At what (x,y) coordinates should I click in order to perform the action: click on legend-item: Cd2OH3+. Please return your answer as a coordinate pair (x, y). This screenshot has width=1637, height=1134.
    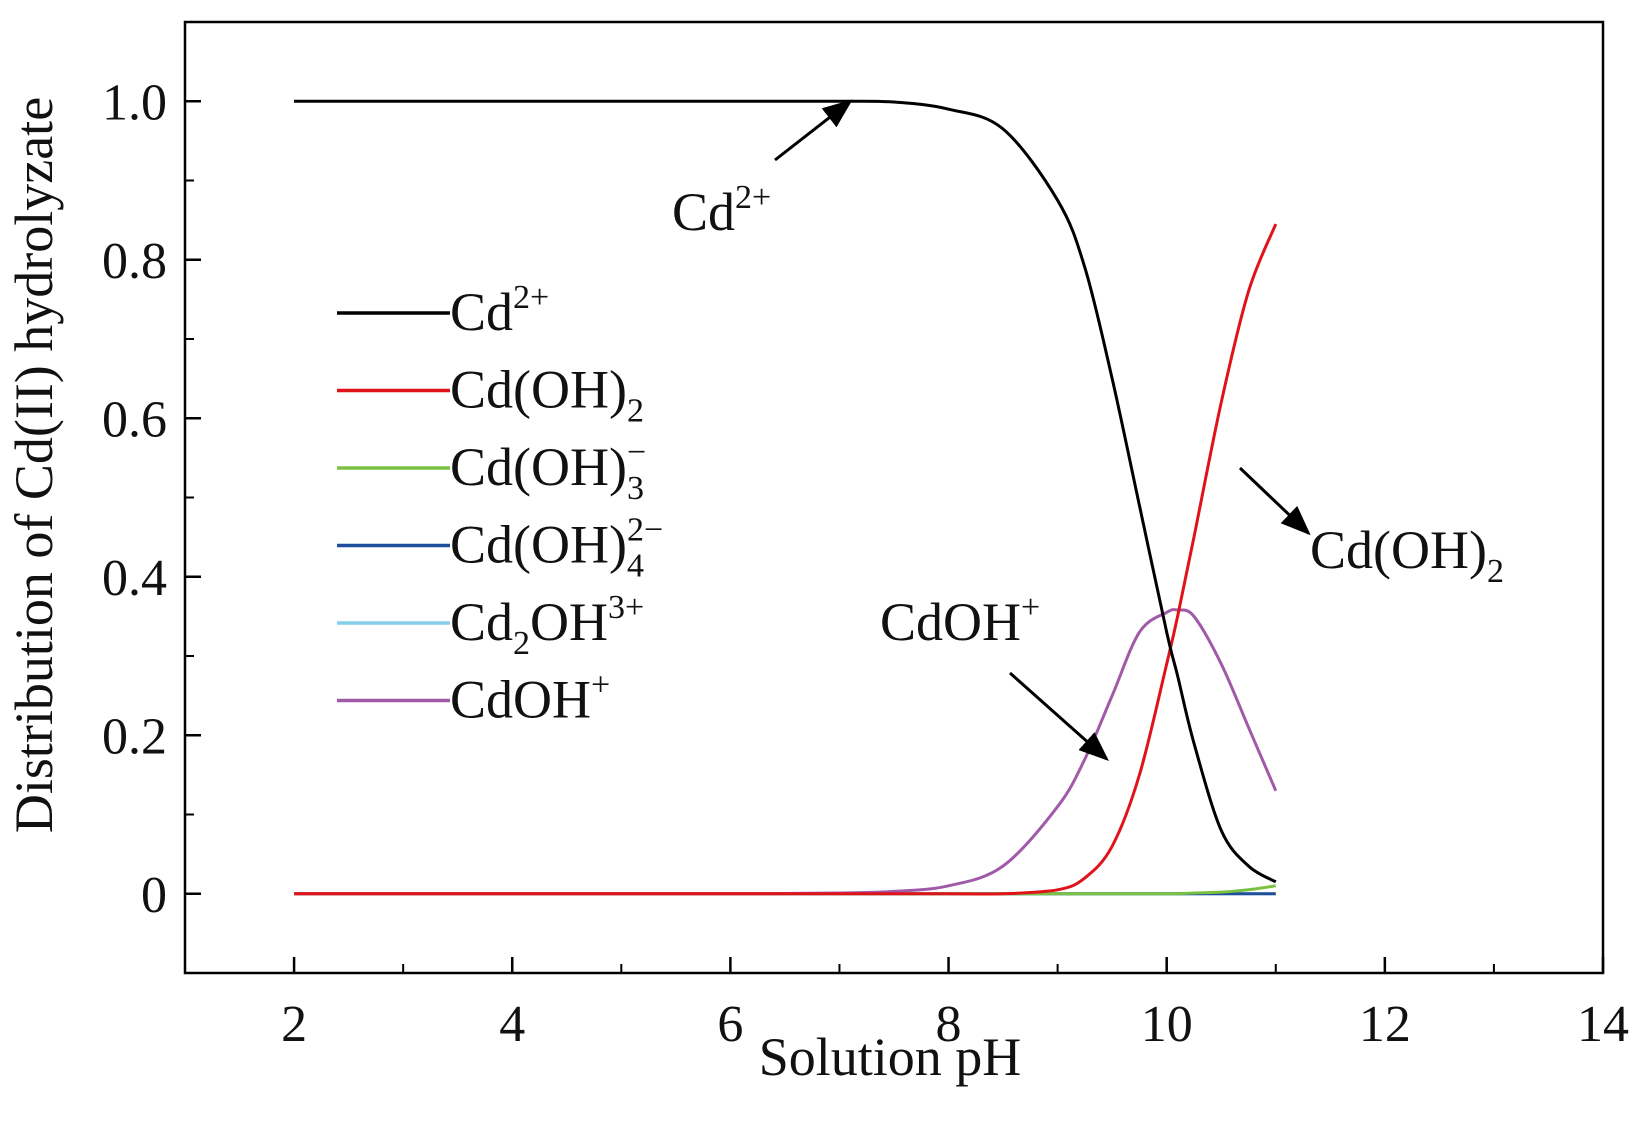
    Looking at the image, I should click on (490, 625).